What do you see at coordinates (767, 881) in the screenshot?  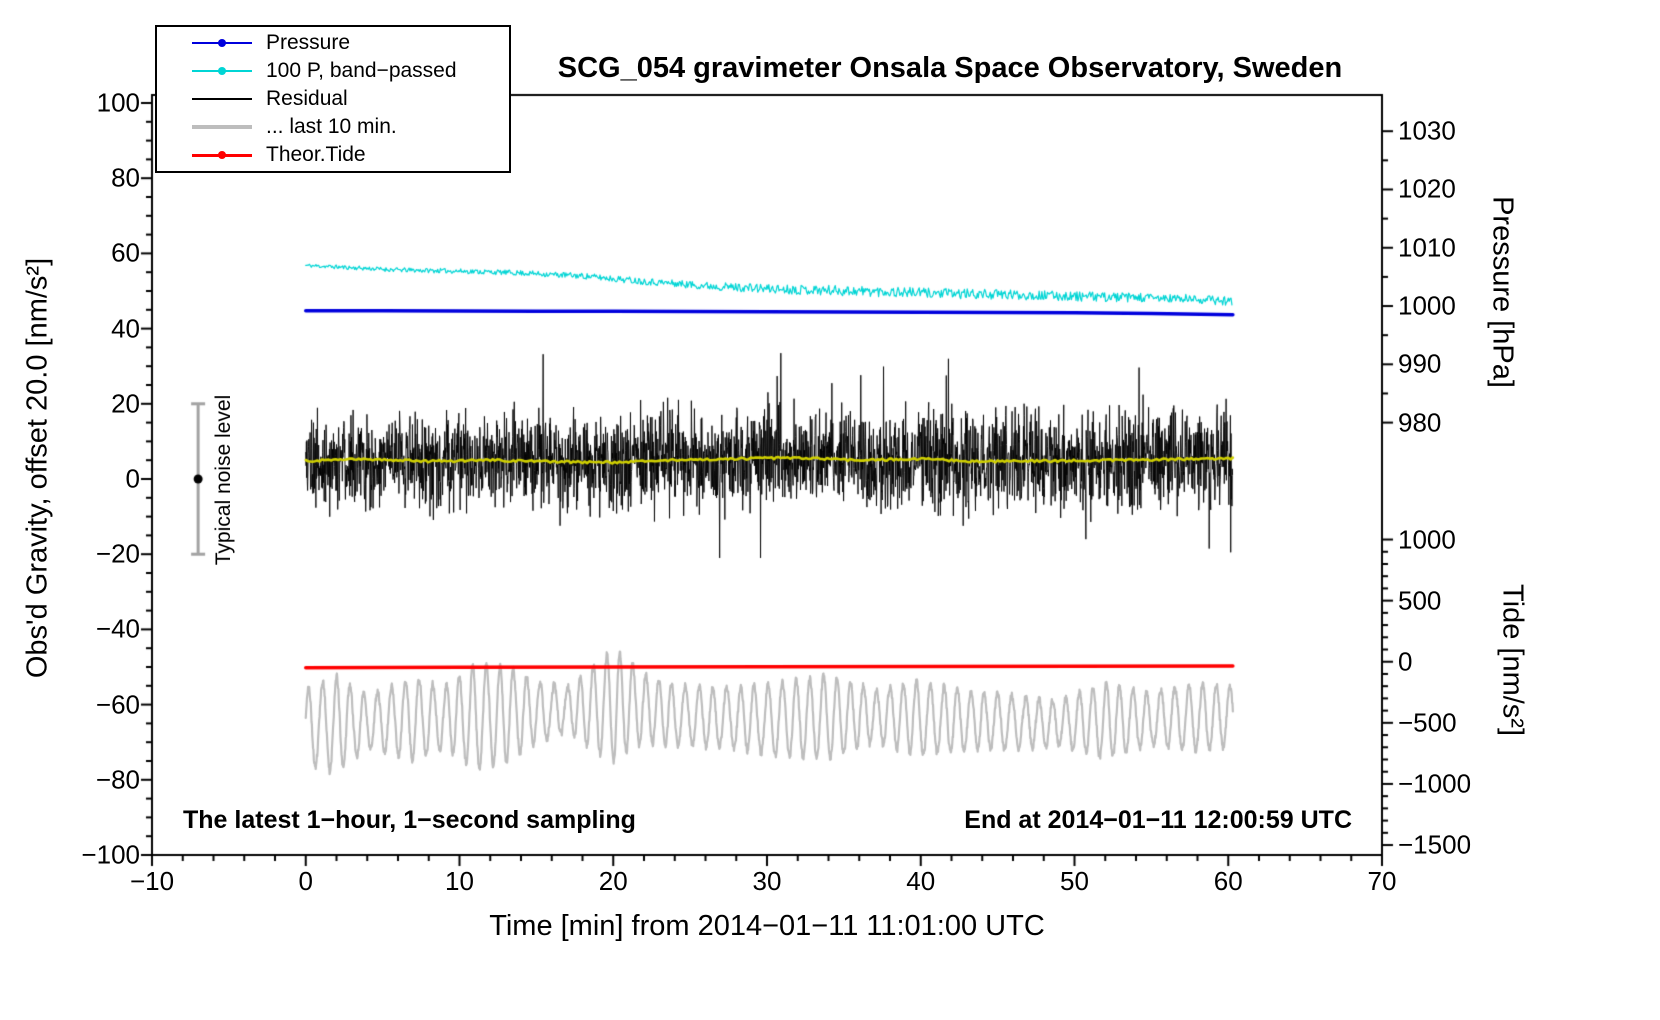 I see `tick-label: 30` at bounding box center [767, 881].